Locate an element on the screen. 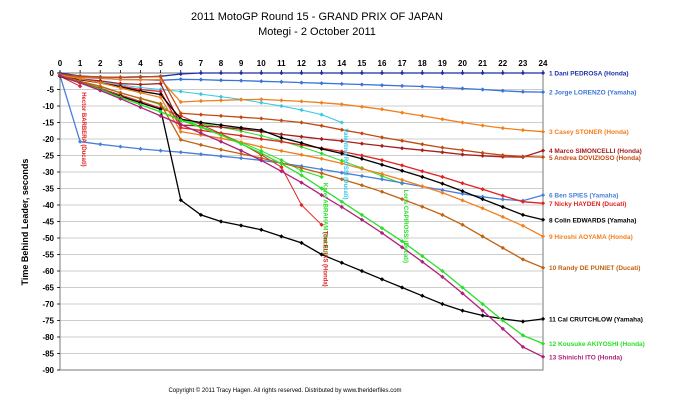 Image resolution: width=685 pixels, height=406 pixels. y-tick-label: -70 is located at coordinates (48, 304).